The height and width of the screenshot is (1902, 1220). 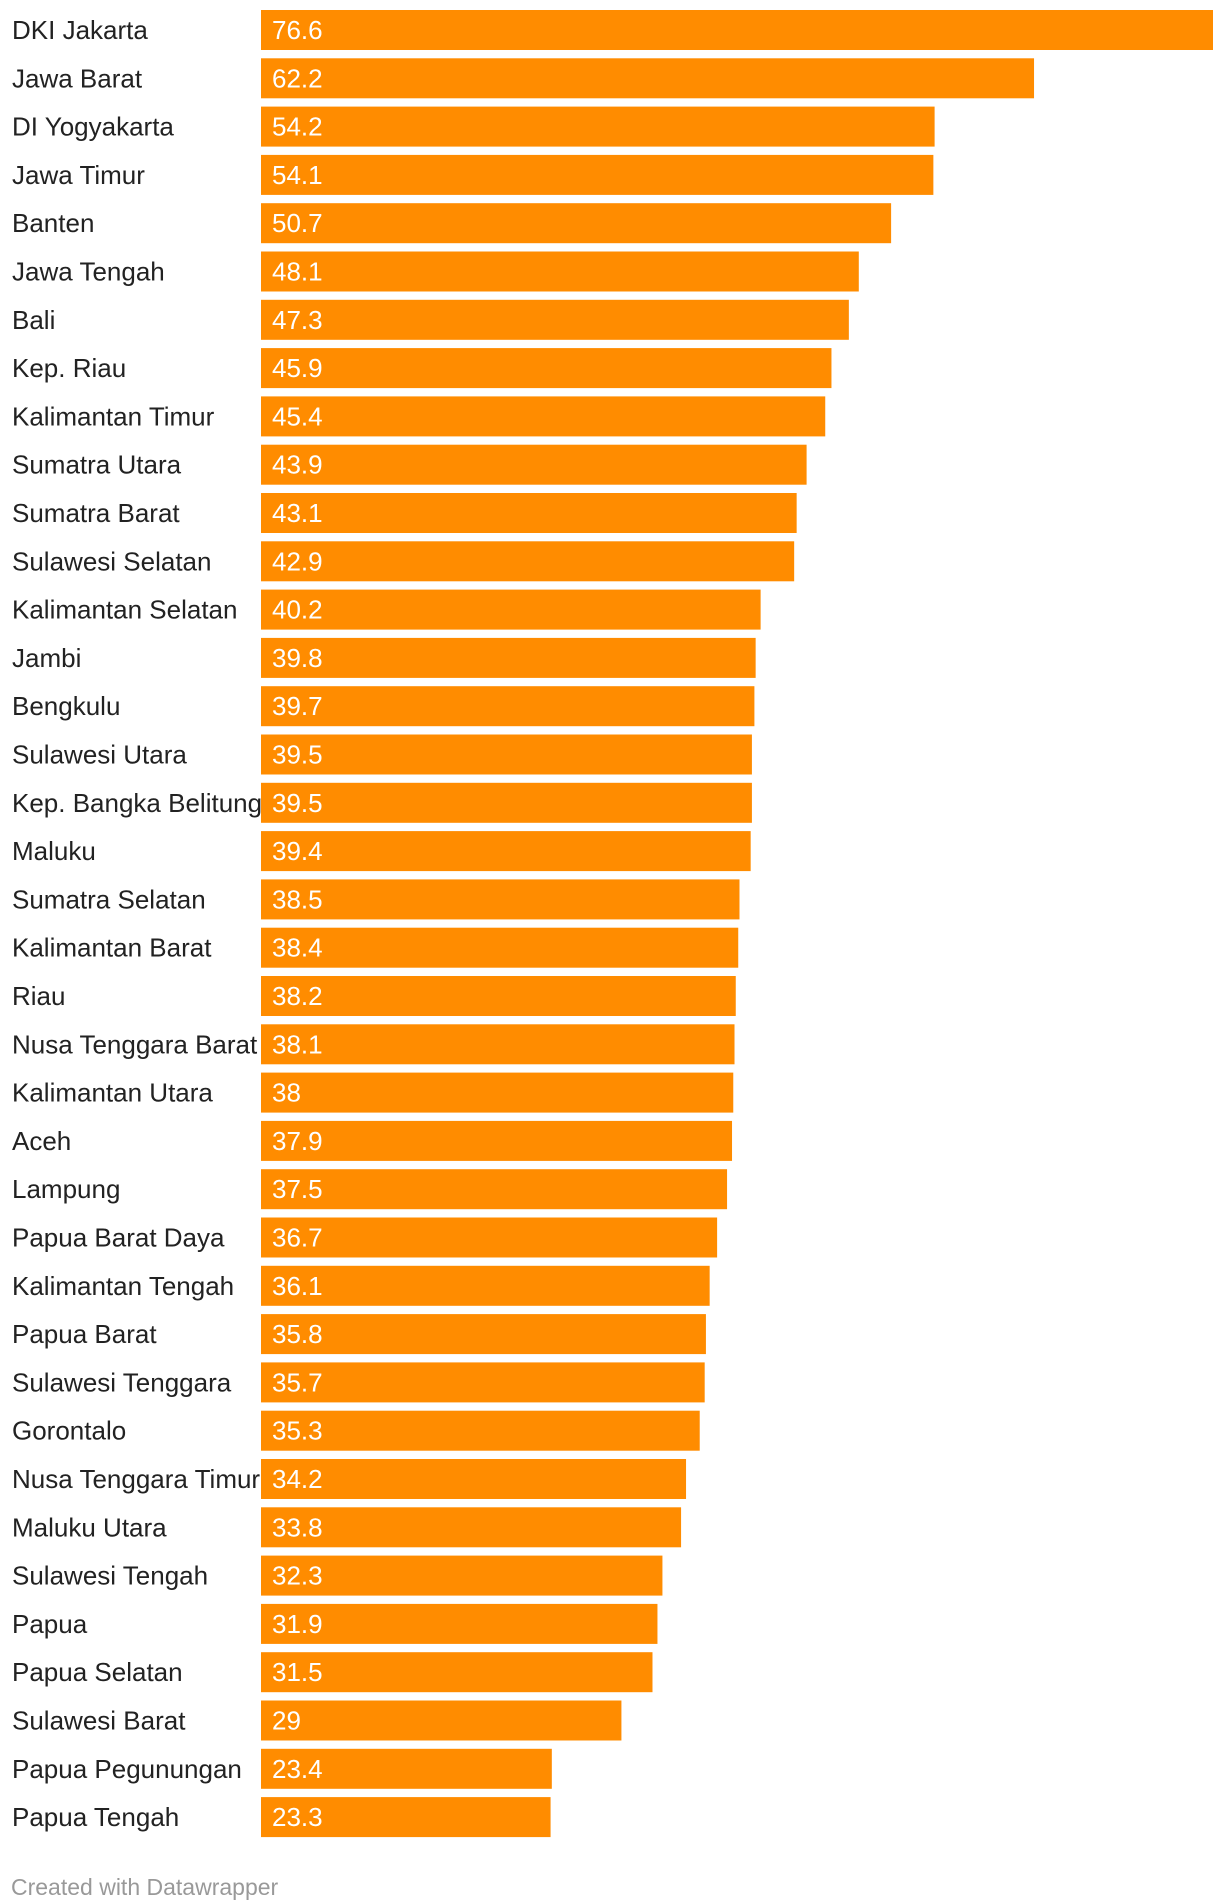 What do you see at coordinates (297, 1431) in the screenshot?
I see `value-label: 35.3` at bounding box center [297, 1431].